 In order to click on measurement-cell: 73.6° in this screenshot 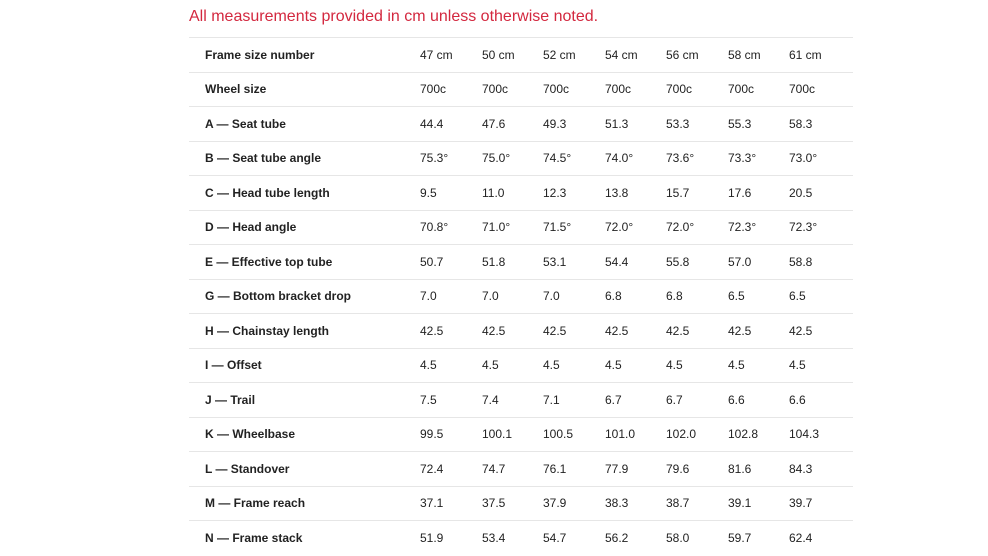, I will do `click(697, 158)`.